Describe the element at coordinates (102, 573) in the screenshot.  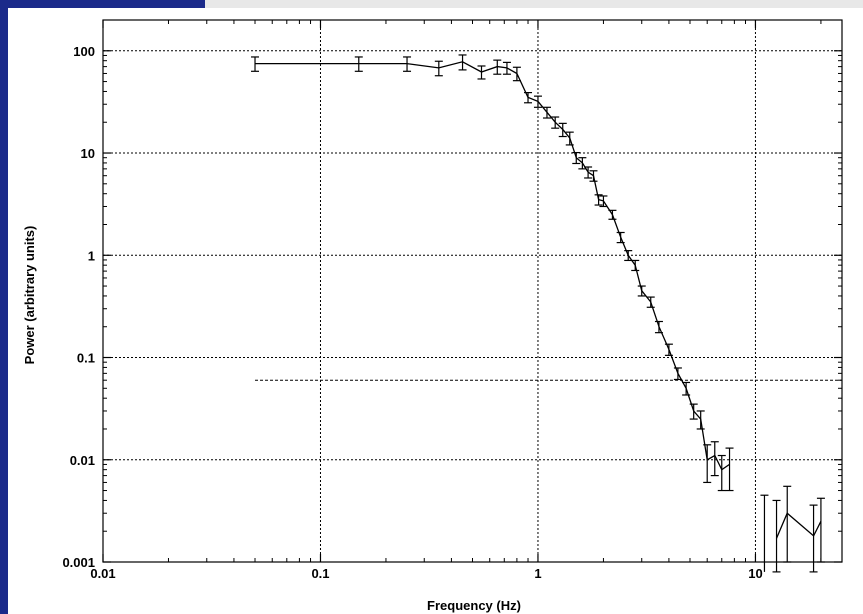
I see `x-tick-label: 0.01` at that location.